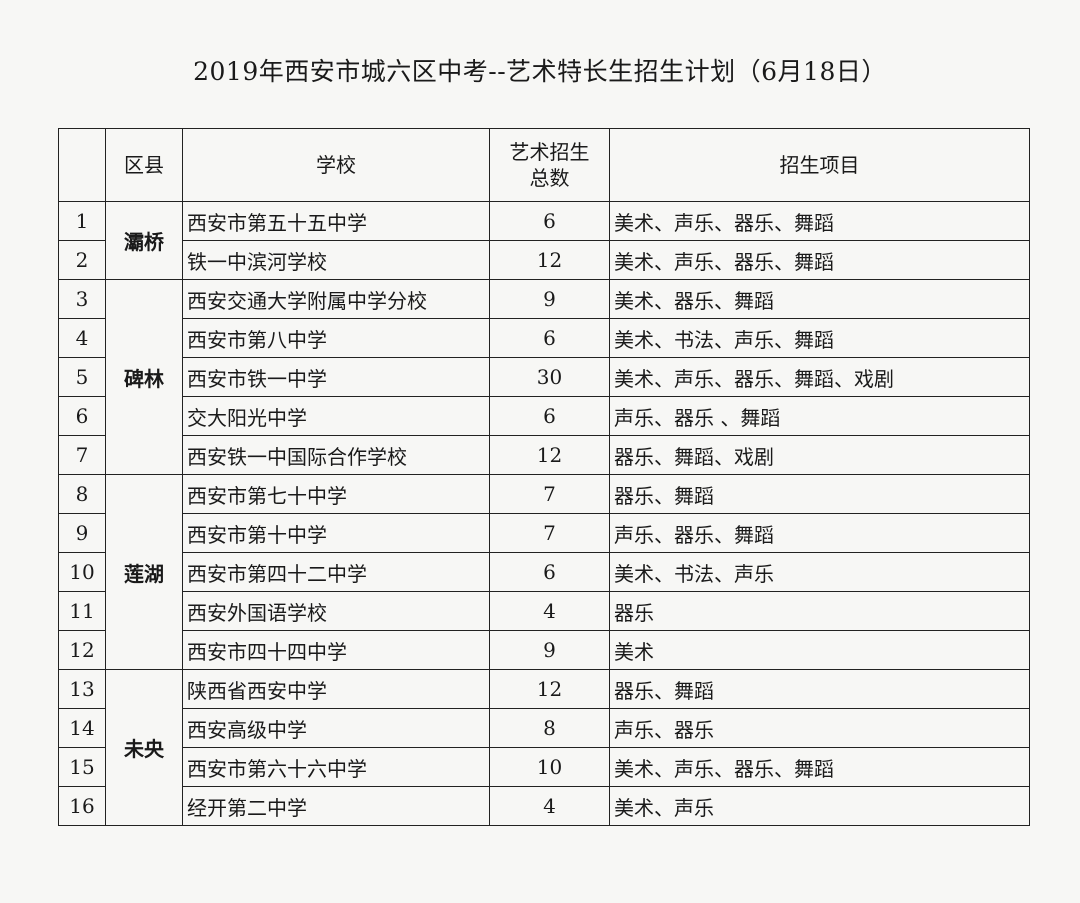 This screenshot has width=1080, height=903. What do you see at coordinates (549, 178) in the screenshot?
I see `header-count-line2: 总数` at bounding box center [549, 178].